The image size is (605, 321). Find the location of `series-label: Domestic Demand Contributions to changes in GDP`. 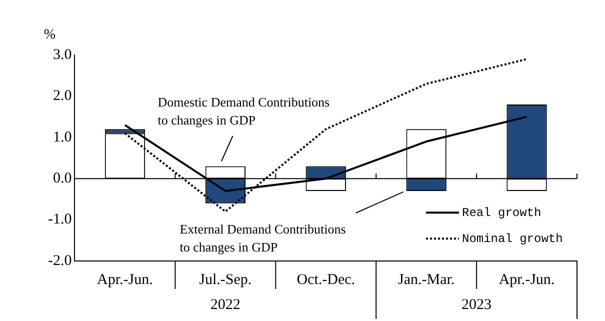

series-label: Domestic Demand Contributions to changes in GDP is located at coordinates (244, 111).